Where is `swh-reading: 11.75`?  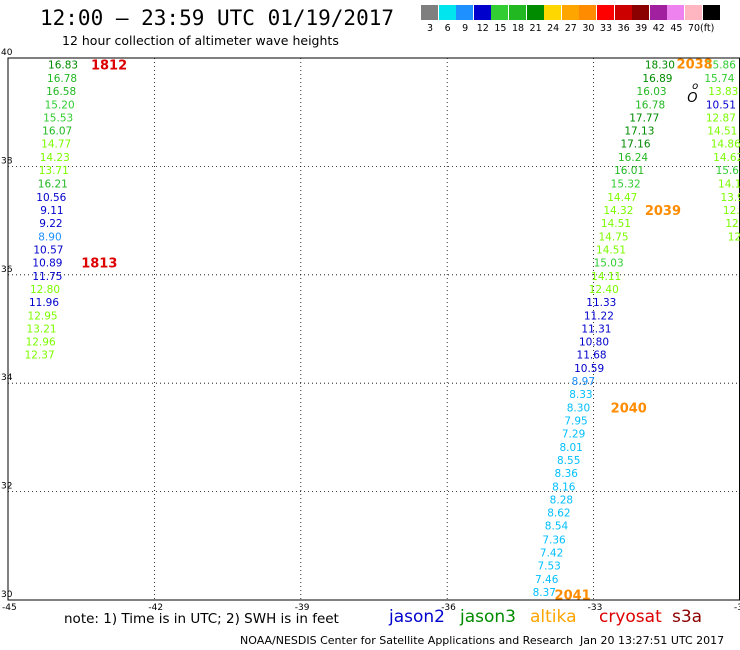
swh-reading: 11.75 is located at coordinates (47, 277).